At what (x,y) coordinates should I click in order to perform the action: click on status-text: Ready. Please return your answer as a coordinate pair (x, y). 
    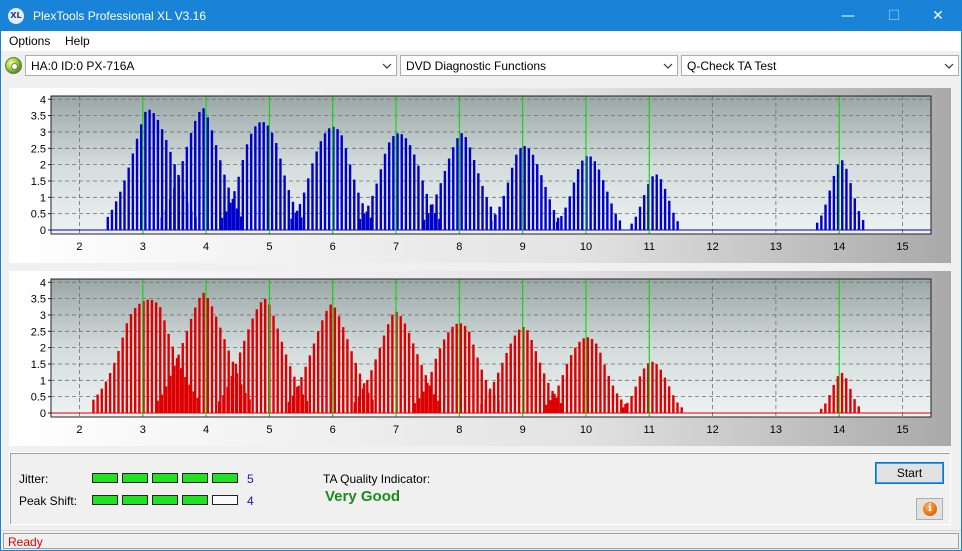
    Looking at the image, I should click on (25, 542).